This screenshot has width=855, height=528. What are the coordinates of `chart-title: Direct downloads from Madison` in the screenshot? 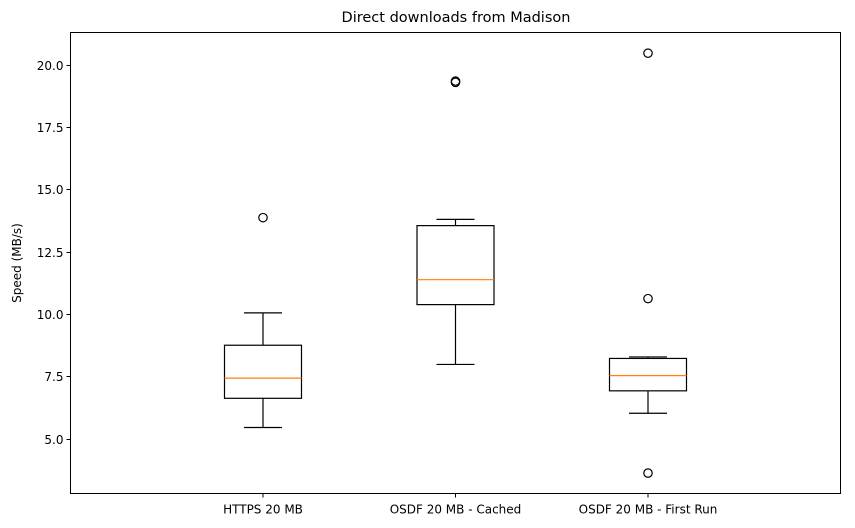 It's located at (456, 18).